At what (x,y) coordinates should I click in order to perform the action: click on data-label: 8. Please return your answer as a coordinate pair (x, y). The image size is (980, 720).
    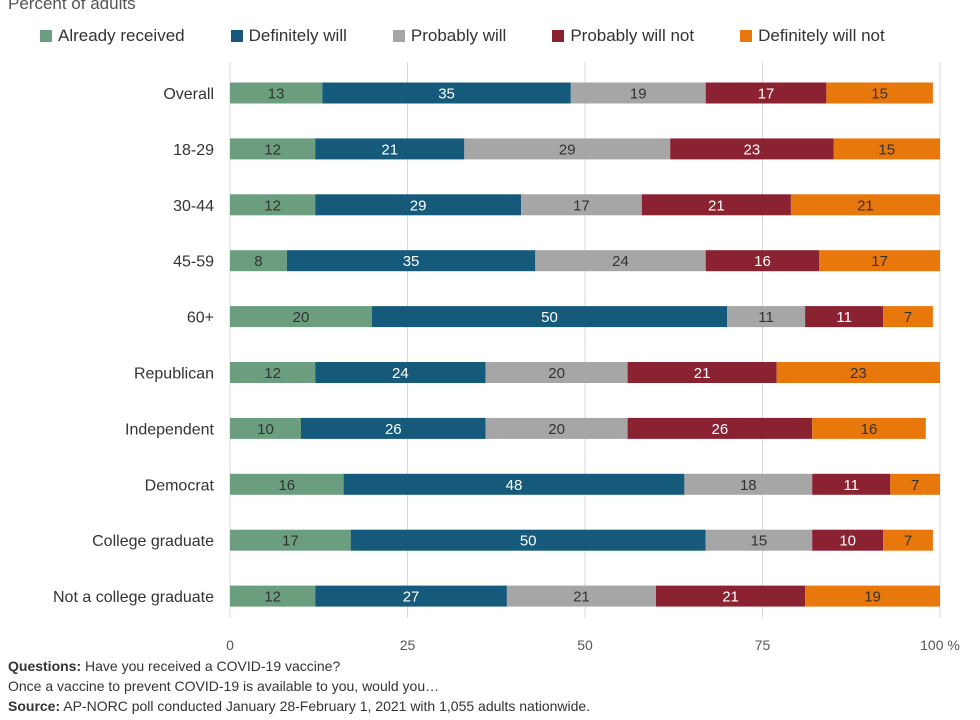
    Looking at the image, I should click on (258, 261).